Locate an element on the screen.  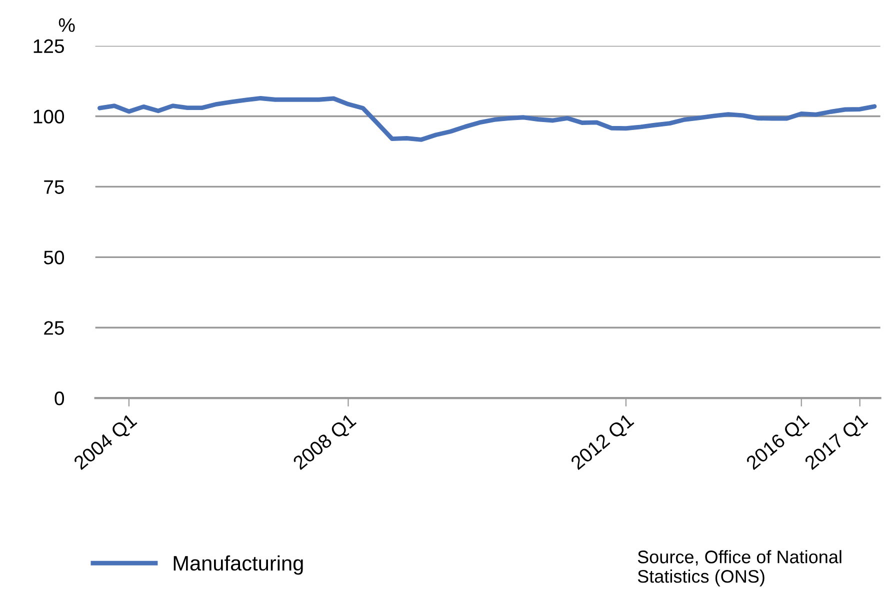
y-tick-label: 125 is located at coordinates (49, 46).